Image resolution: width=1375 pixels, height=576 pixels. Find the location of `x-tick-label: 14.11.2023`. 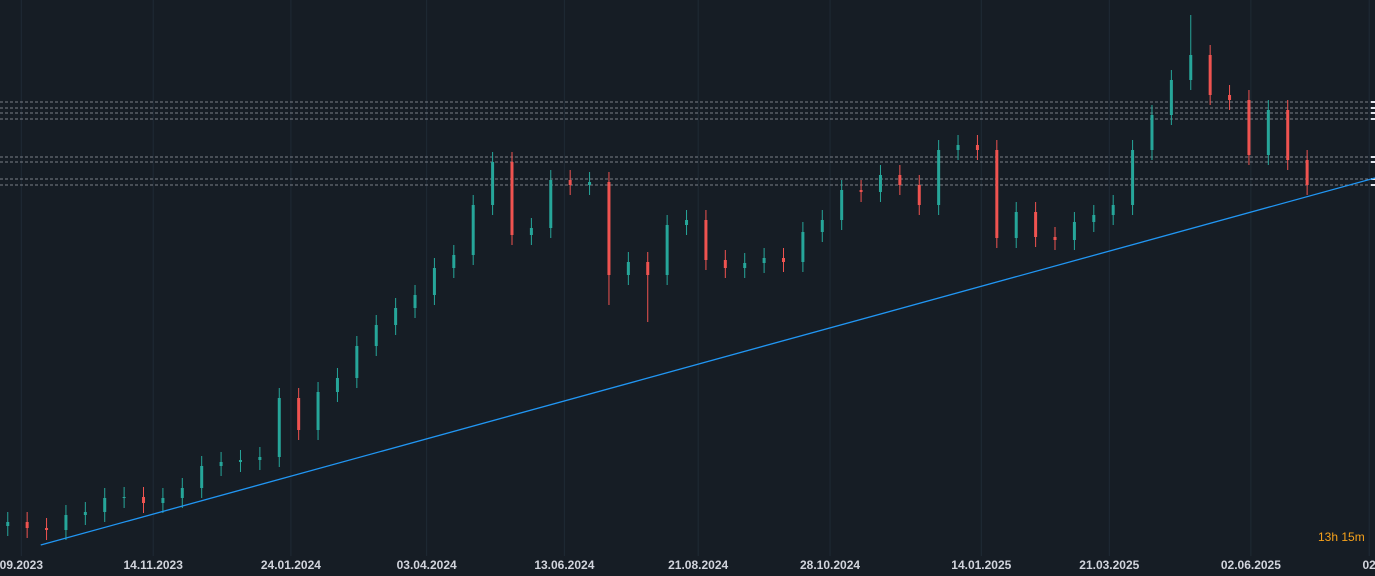

x-tick-label: 14.11.2023 is located at coordinates (154, 565).